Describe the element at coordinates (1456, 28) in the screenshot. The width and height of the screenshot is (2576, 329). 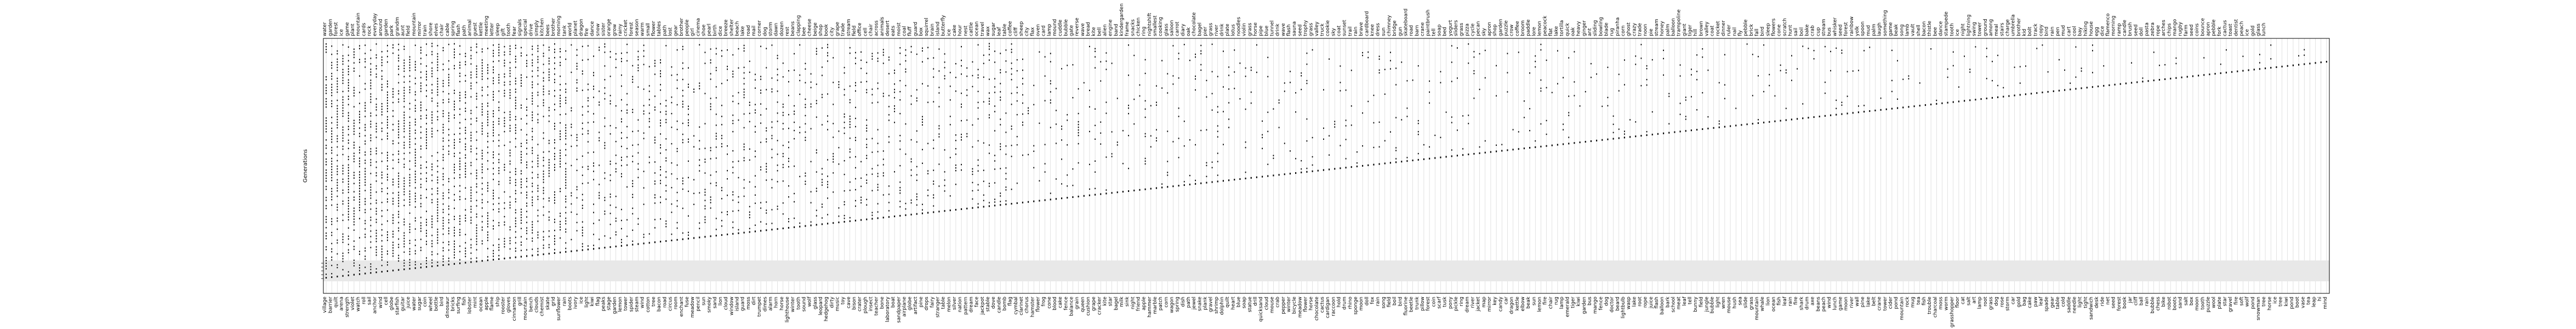
I see `top-tick-label: sliders` at that location.